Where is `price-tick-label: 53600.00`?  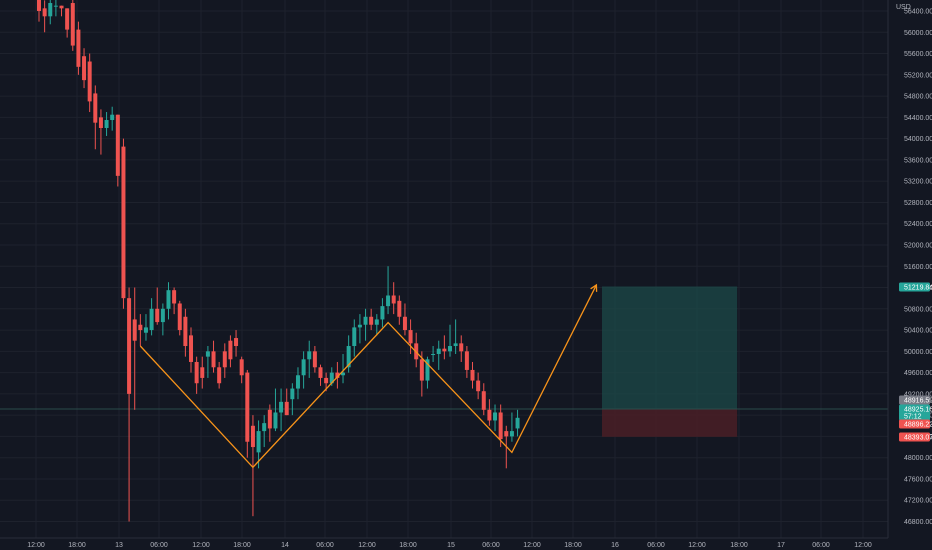
price-tick-label: 53600.00 is located at coordinates (918, 160).